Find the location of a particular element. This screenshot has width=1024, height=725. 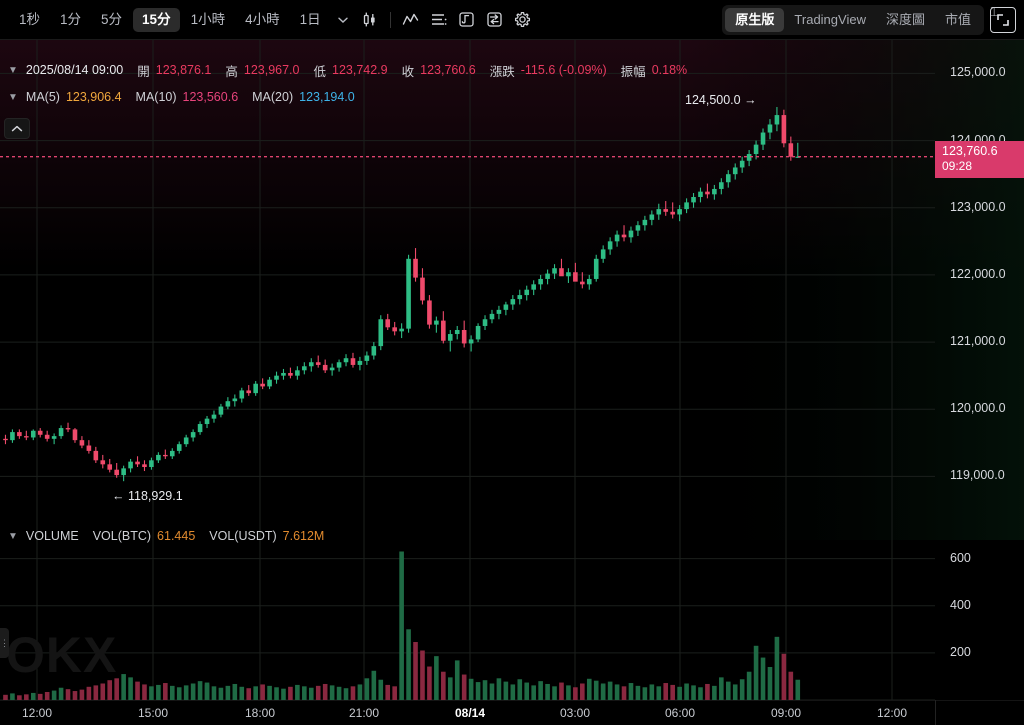

crosshair-tool-icon: ⌶ is located at coordinates (994, 11).